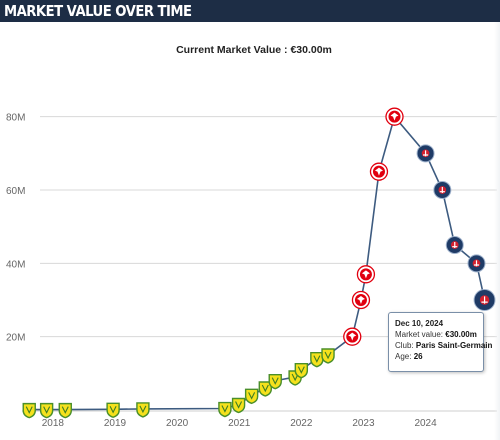 This screenshot has height=440, width=500. What do you see at coordinates (425, 423) in the screenshot?
I see `x-tick-label: 2024` at bounding box center [425, 423].